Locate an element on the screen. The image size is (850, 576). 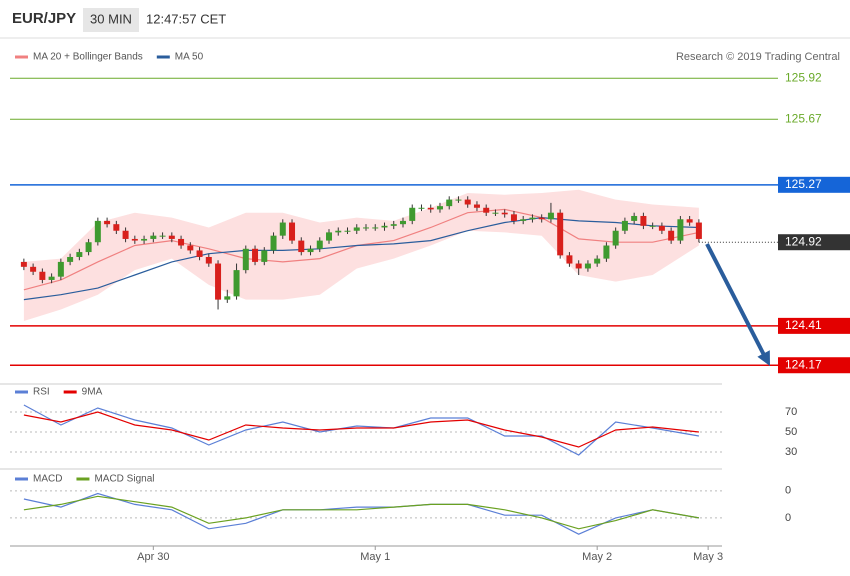
interval: 30 MIN is located at coordinates (111, 18).